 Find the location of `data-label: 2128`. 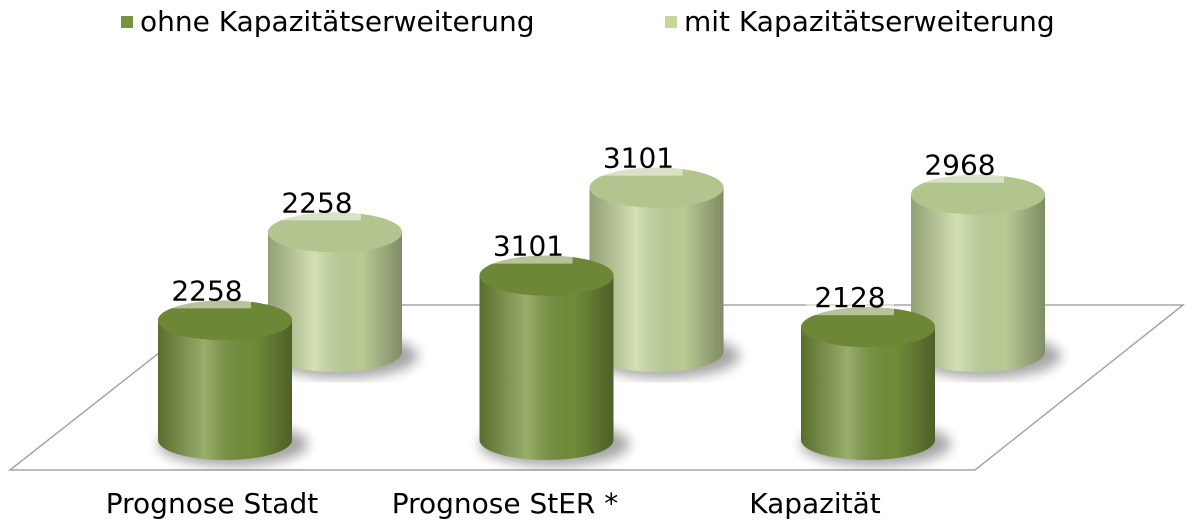

data-label: 2128 is located at coordinates (849, 297).